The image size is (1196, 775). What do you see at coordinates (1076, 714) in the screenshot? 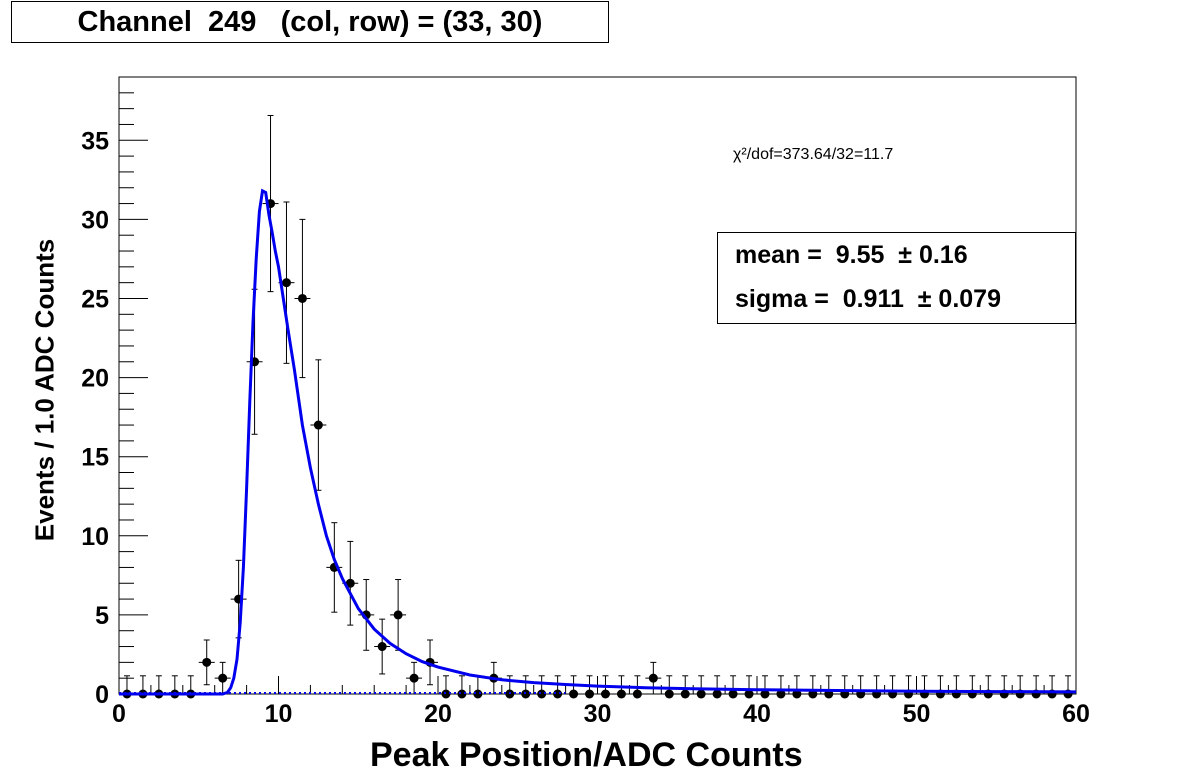
I see `x-tick-label: 60` at bounding box center [1076, 714].